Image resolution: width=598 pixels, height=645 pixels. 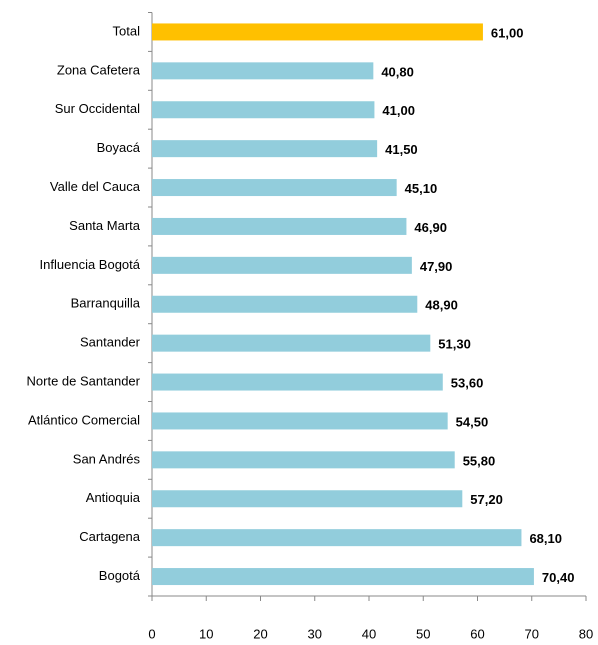 What do you see at coordinates (110, 342) in the screenshot?
I see `y-tick-label: Santander` at bounding box center [110, 342].